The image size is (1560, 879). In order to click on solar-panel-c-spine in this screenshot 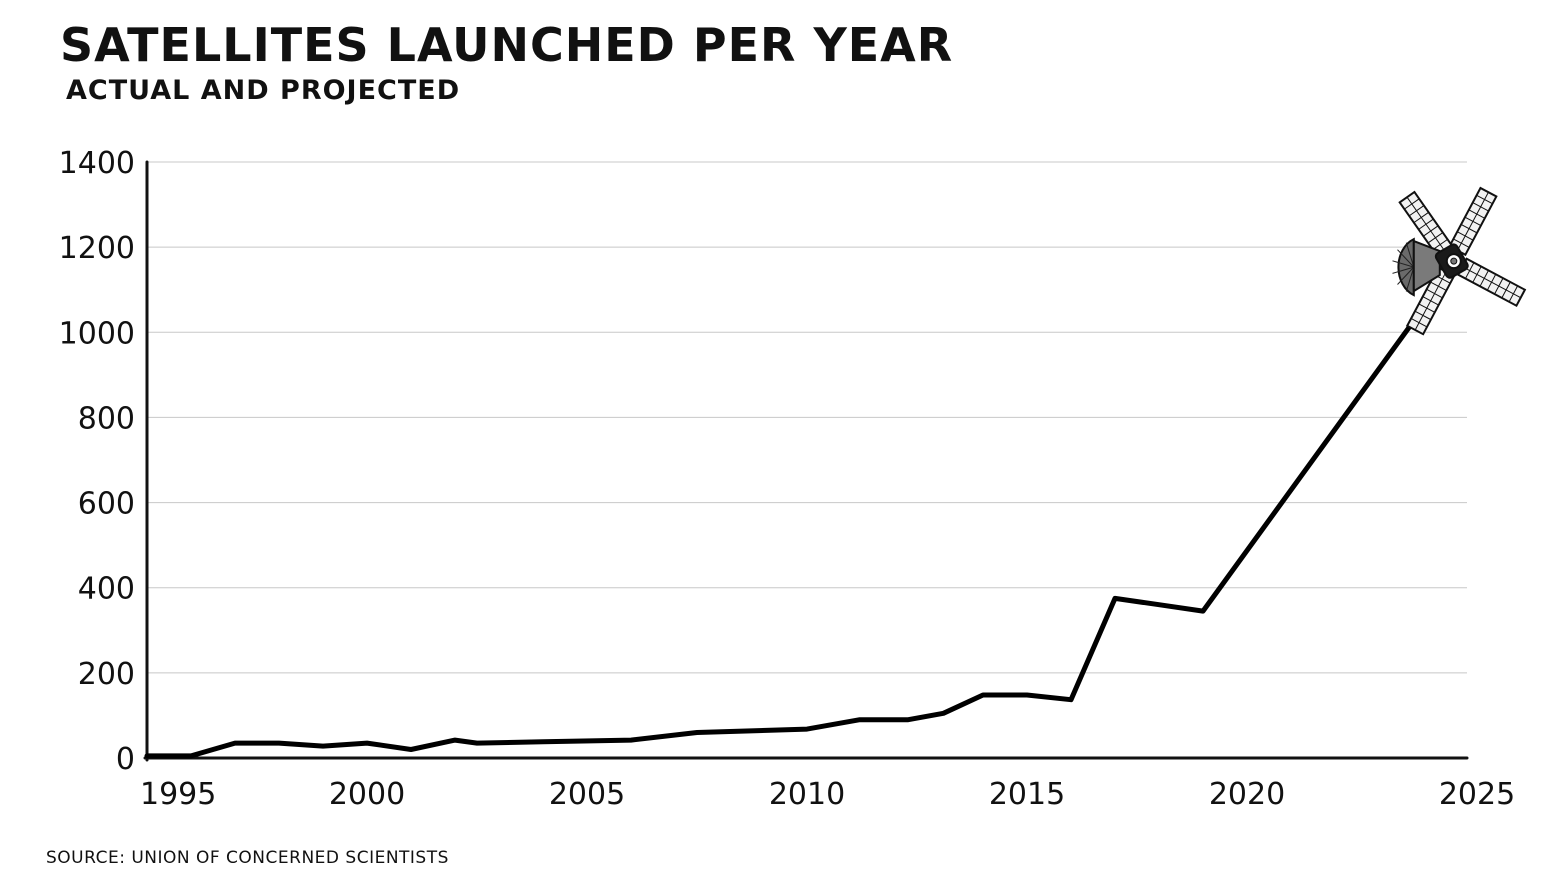, I will do `click(1426, 224)`.